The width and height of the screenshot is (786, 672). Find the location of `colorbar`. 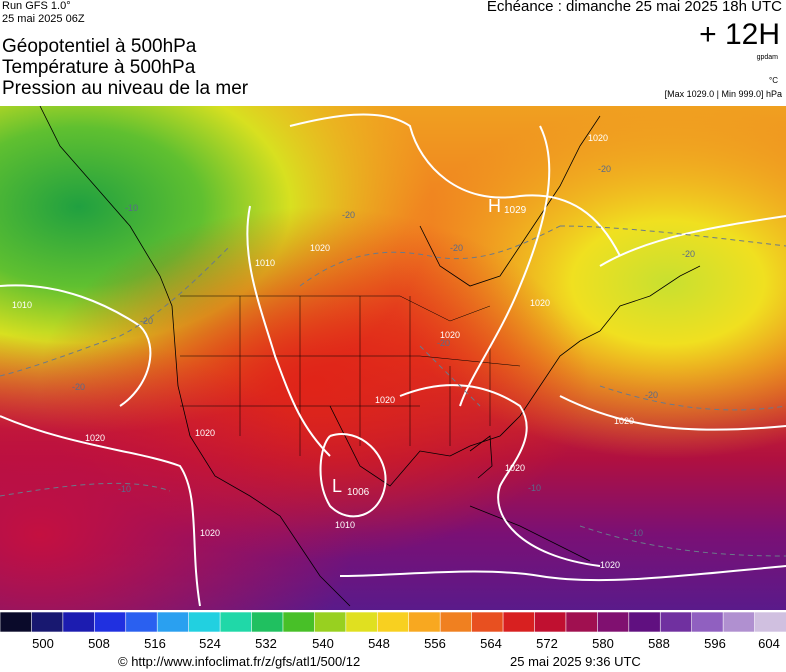

colorbar is located at coordinates (393, 622).